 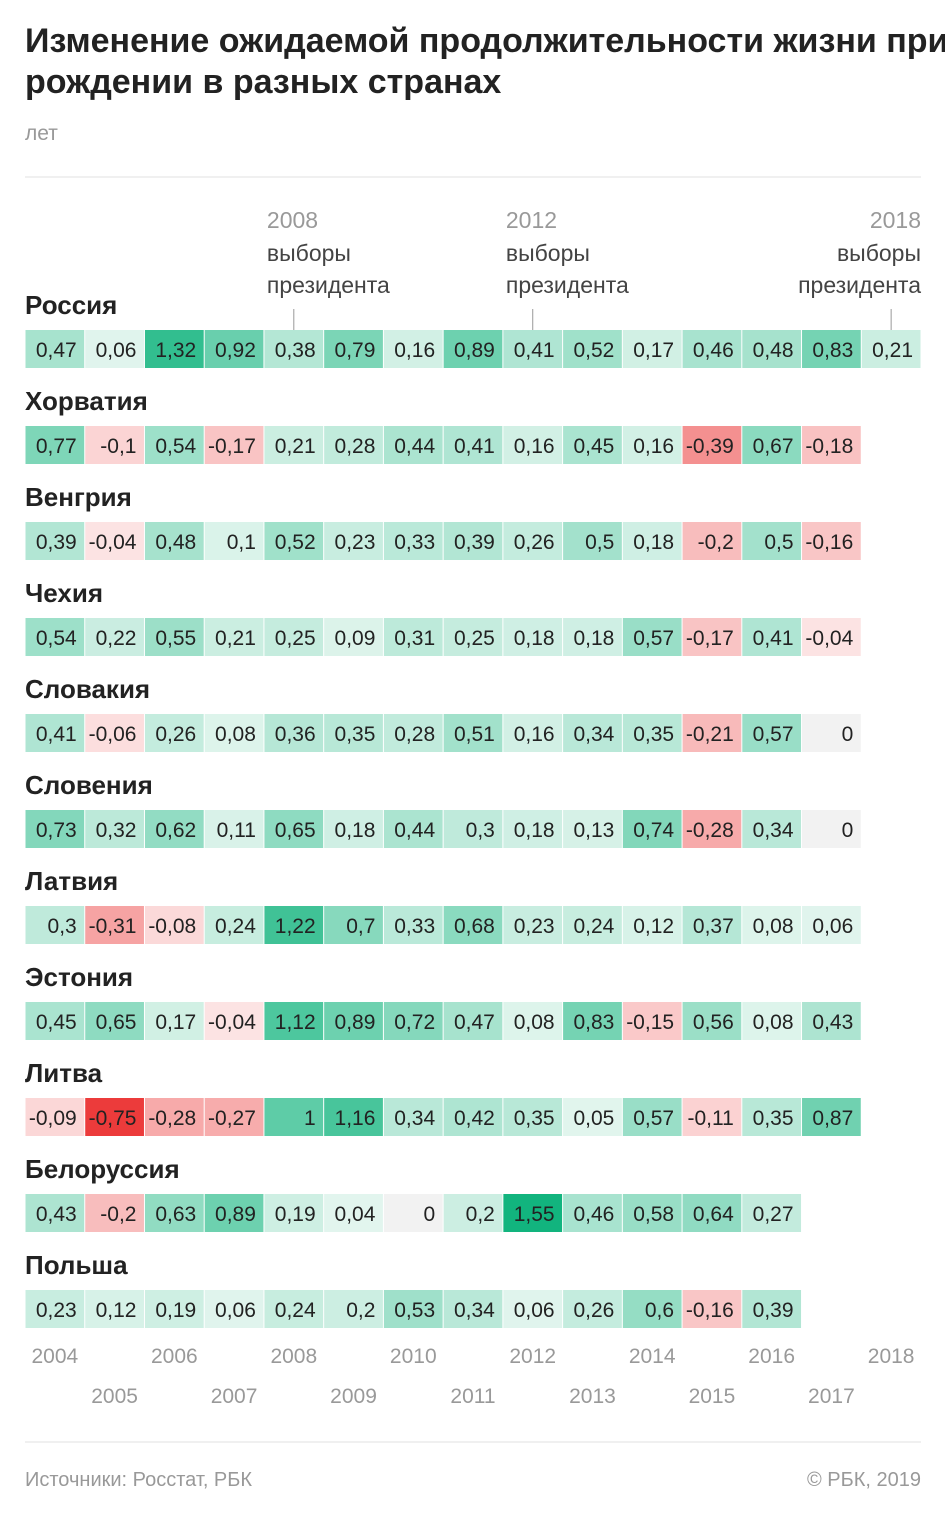 I want to click on value-label: 0,39, so click(x=773, y=1310).